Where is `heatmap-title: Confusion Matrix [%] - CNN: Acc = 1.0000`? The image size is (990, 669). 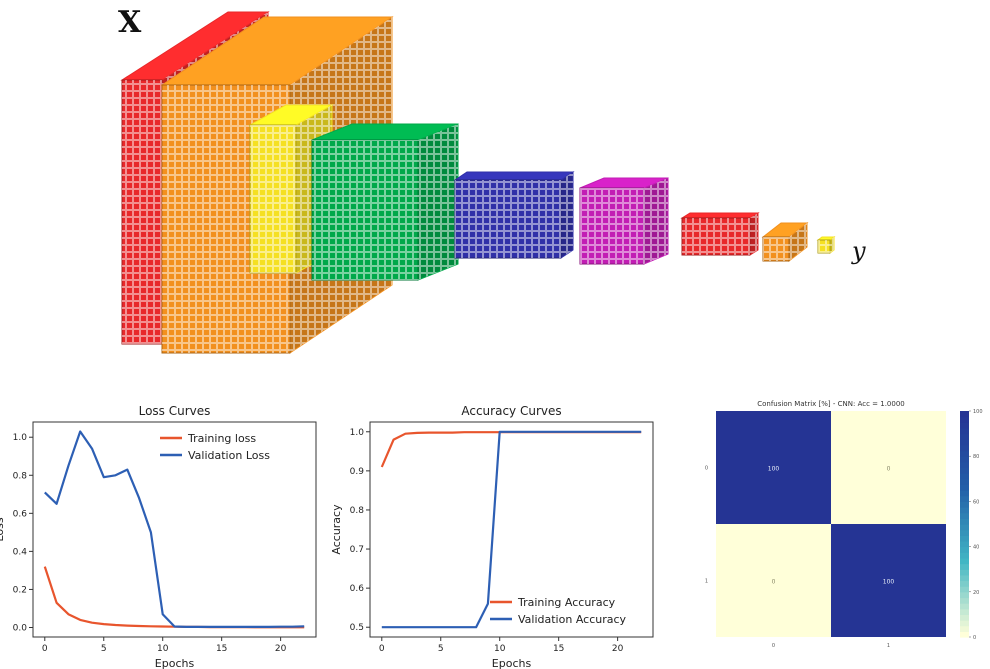 heatmap-title: Confusion Matrix [%] - CNN: Acc = 1.0000 is located at coordinates (831, 404).